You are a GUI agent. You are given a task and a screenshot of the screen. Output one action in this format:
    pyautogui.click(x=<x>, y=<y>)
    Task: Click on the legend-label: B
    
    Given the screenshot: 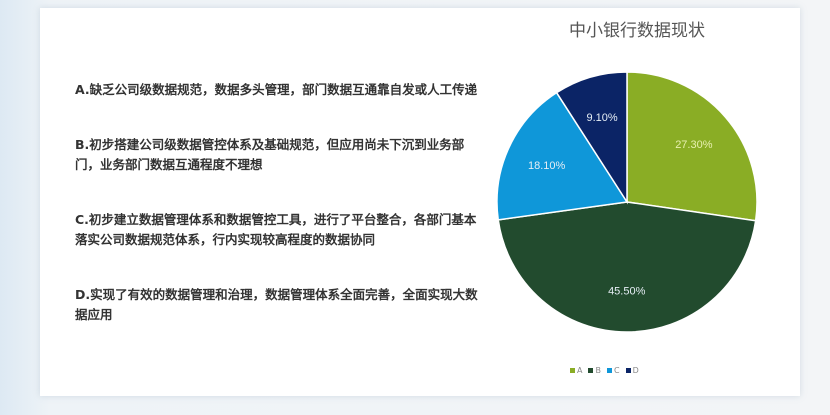 What is the action you would take?
    pyautogui.click(x=598, y=370)
    